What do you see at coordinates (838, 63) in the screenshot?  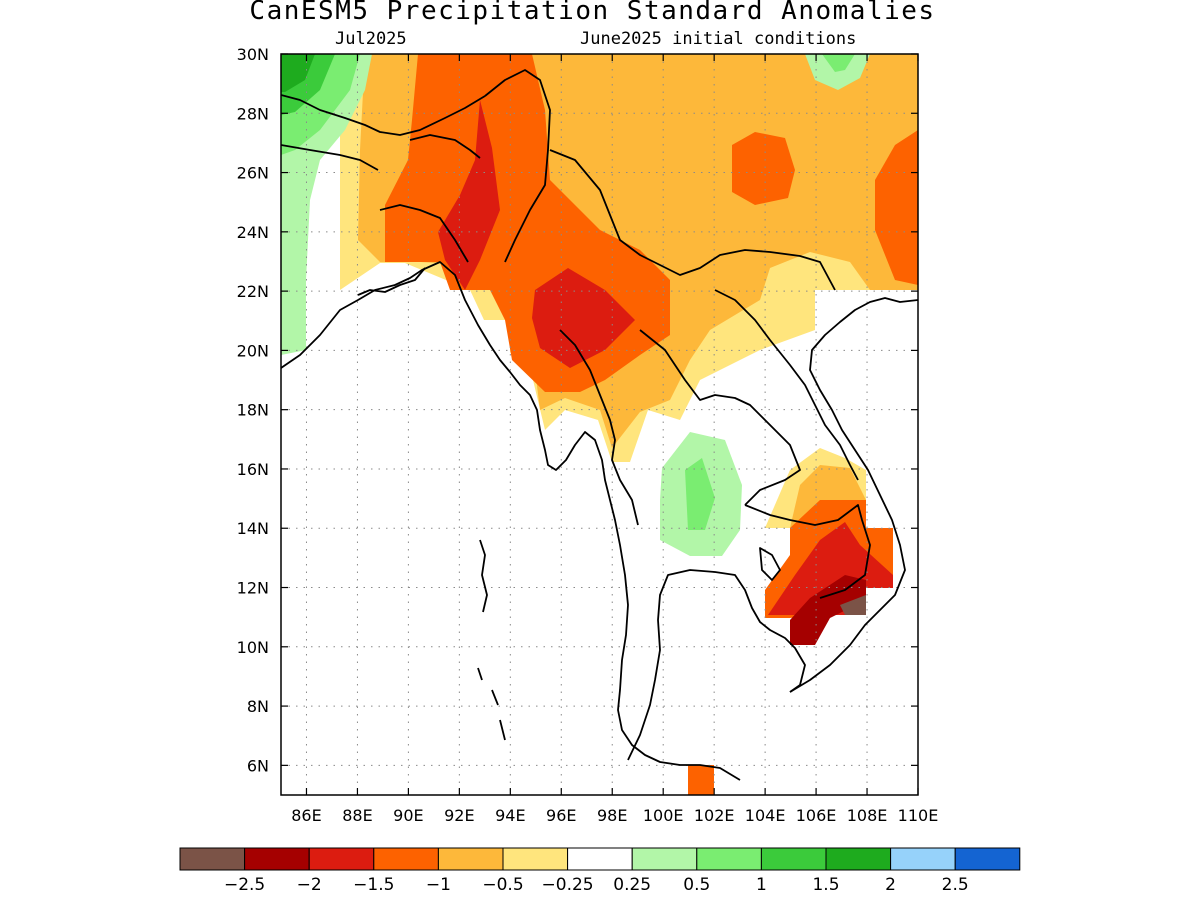 I see `anomaly-region-green-north` at bounding box center [838, 63].